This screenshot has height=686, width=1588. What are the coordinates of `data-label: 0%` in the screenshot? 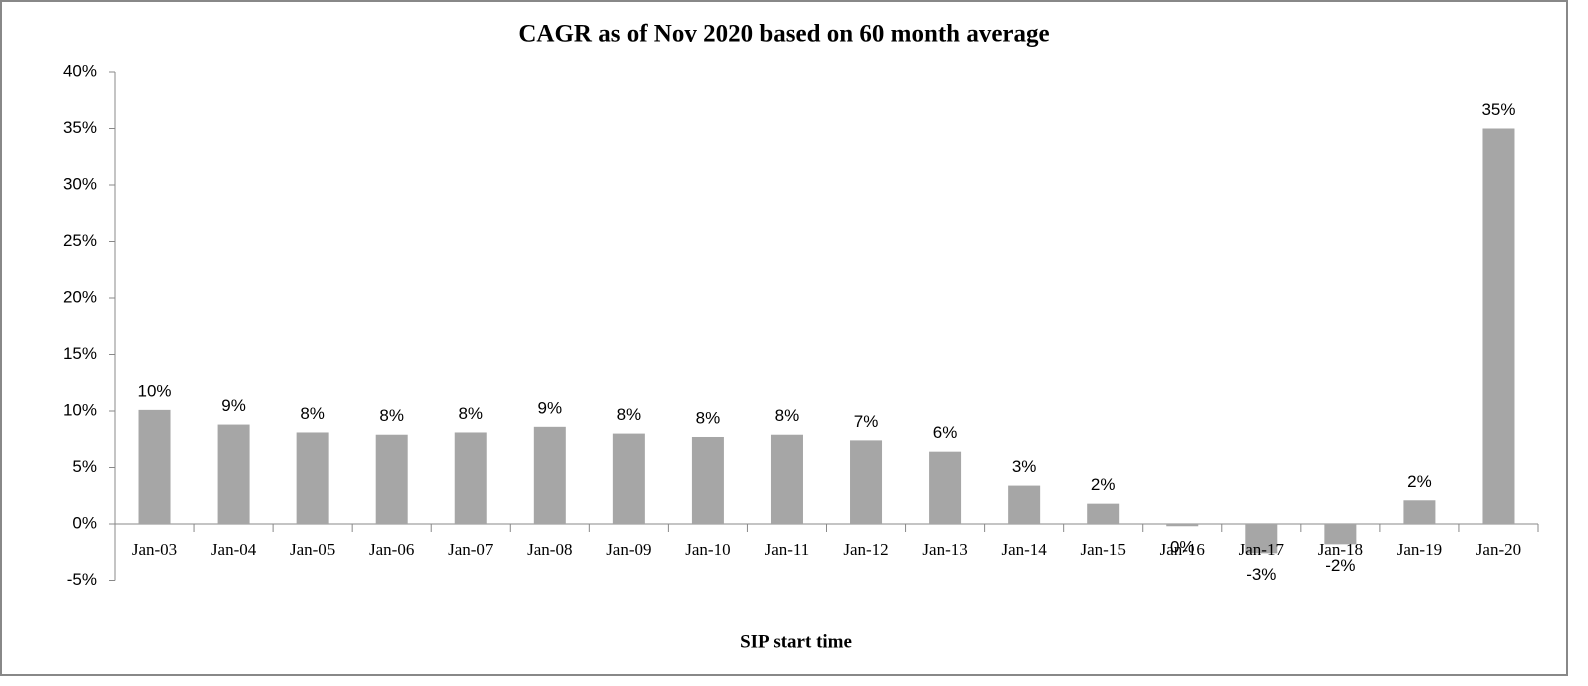 It's located at (1182, 547).